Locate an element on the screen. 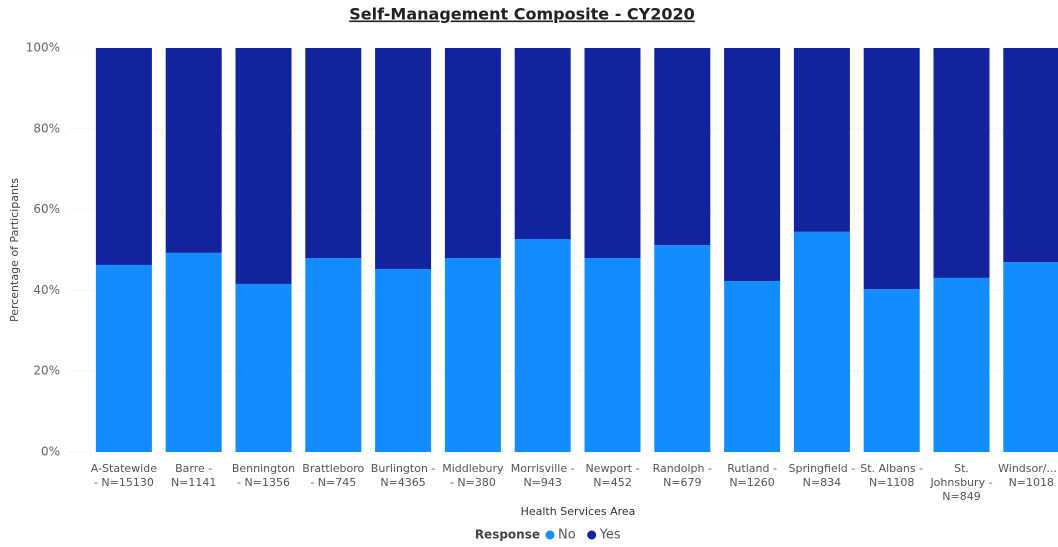 The width and height of the screenshot is (1058, 547). x-tick-label: Springfield - N=834 is located at coordinates (822, 475).